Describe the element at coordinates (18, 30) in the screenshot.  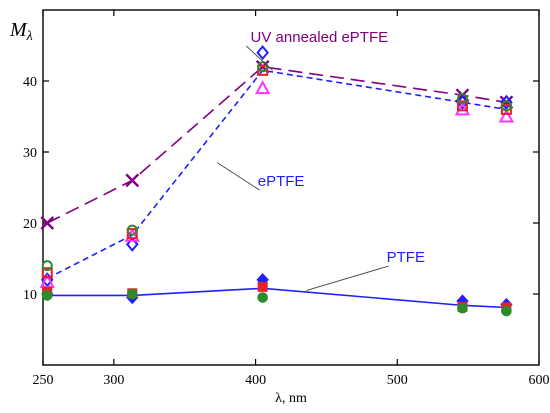
I see `y-axis-title-main: M` at that location.